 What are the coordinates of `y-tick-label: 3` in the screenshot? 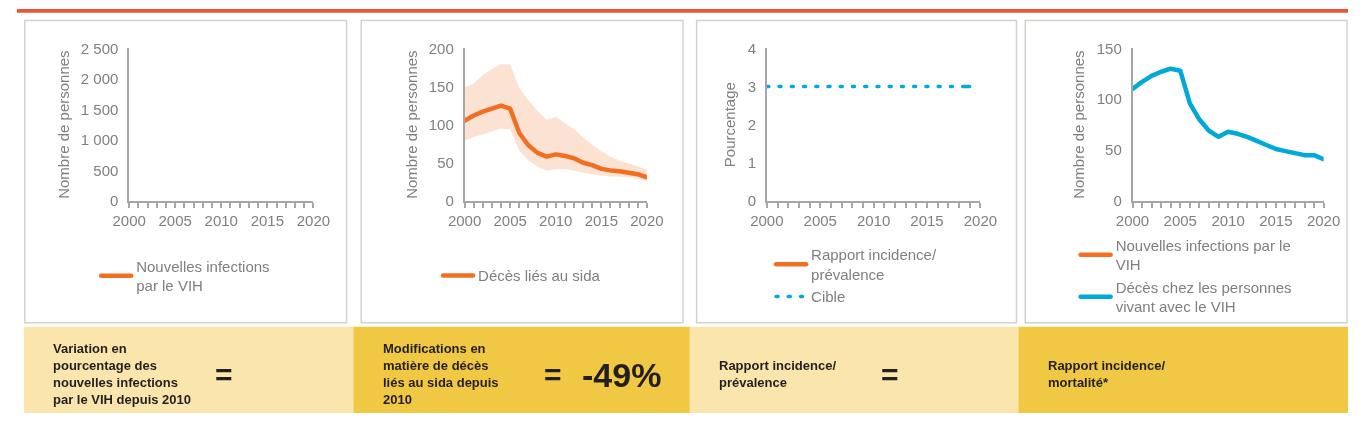 It's located at (752, 86).